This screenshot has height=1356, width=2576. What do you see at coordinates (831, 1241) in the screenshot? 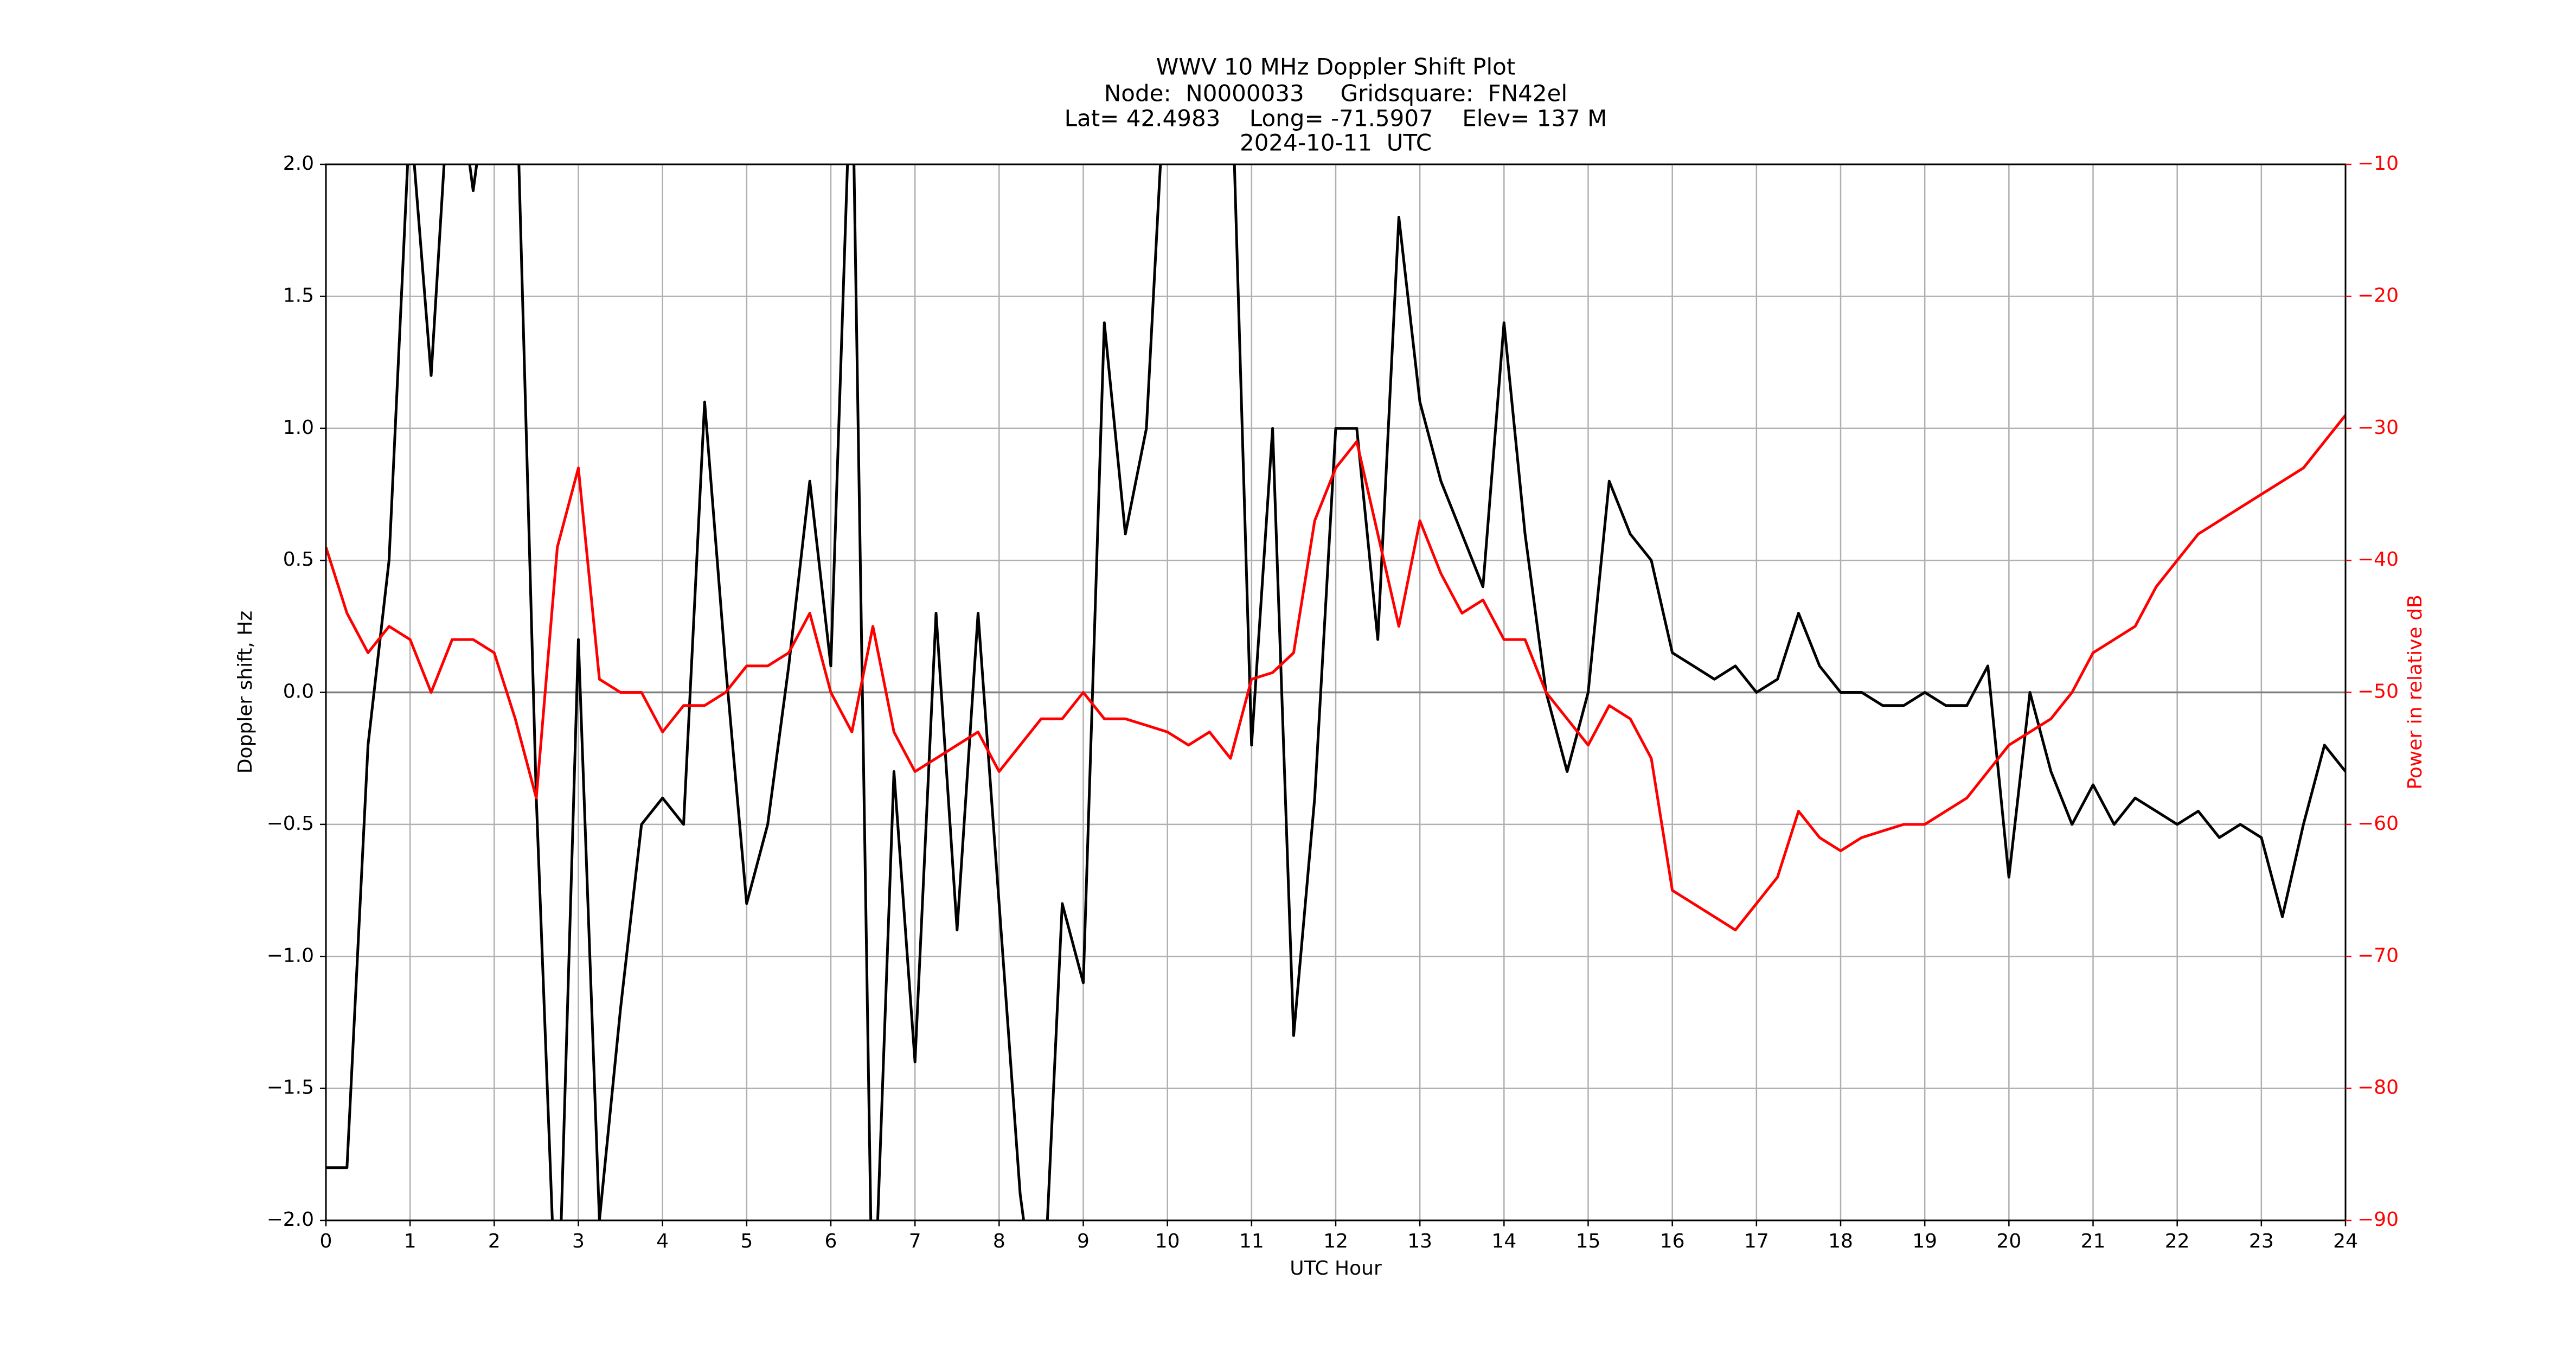
I see `x-tick-label: 6` at bounding box center [831, 1241].